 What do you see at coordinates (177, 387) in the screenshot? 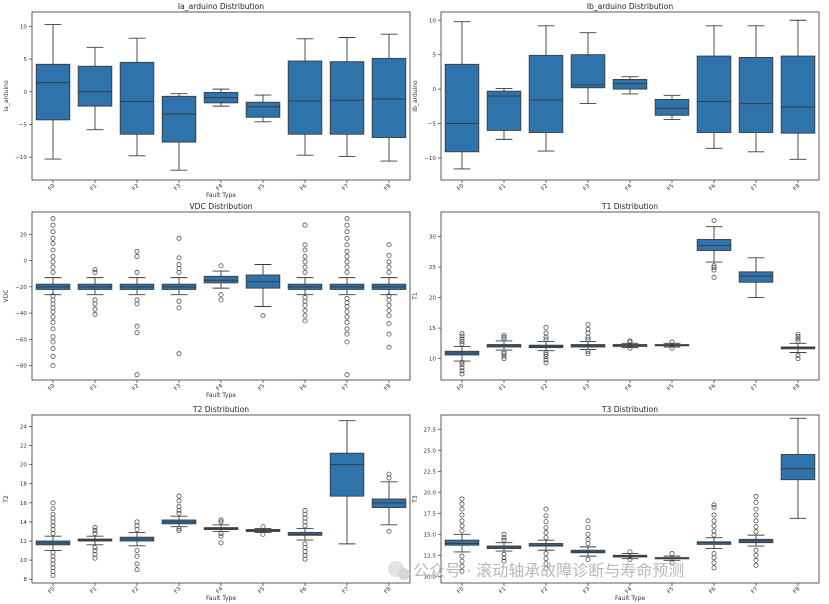
I see `x-tick-label: F3` at bounding box center [177, 387].